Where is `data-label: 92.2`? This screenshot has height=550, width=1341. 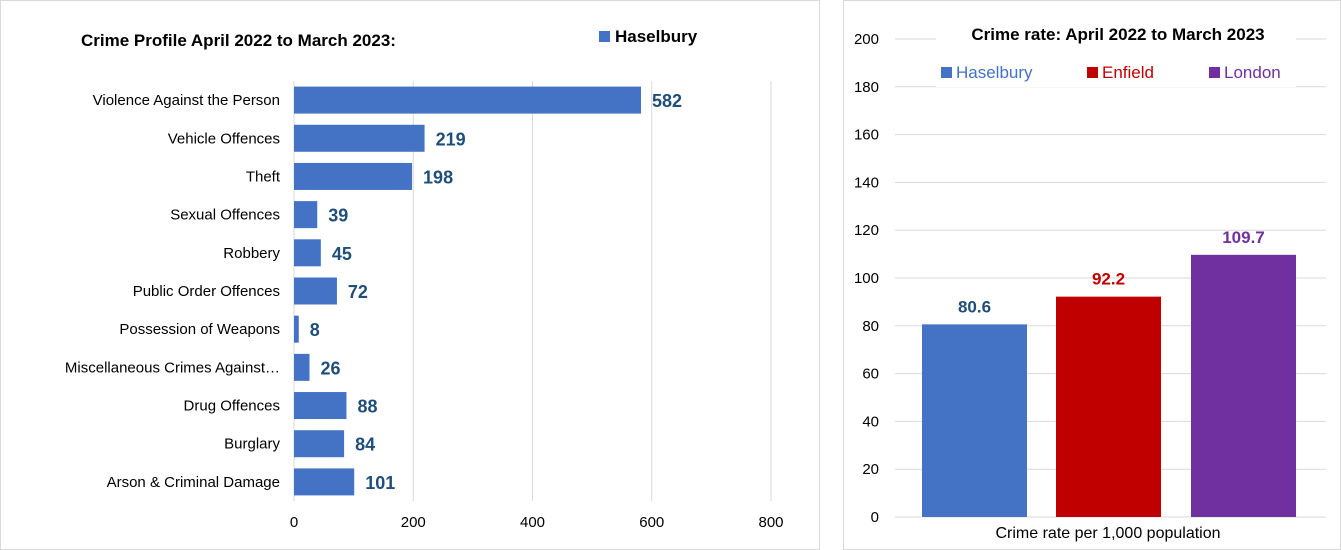
data-label: 92.2 is located at coordinates (1108, 279).